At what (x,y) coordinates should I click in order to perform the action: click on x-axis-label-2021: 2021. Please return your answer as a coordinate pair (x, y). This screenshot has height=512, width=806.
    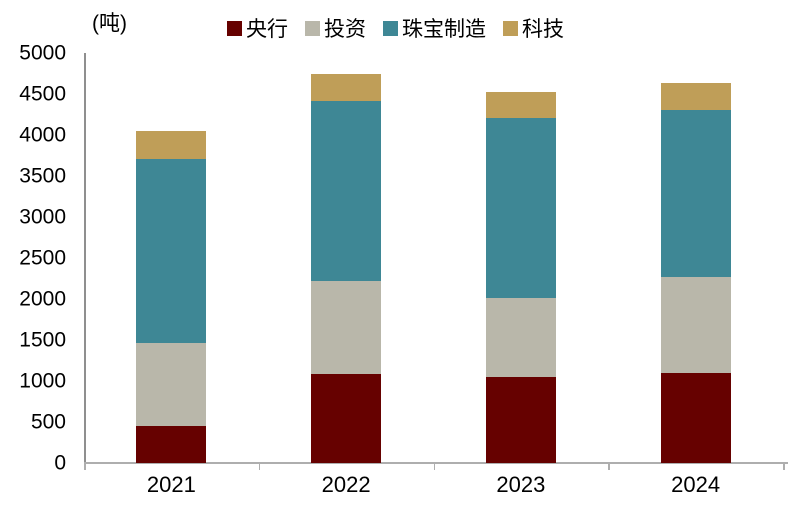
    Looking at the image, I should click on (171, 484).